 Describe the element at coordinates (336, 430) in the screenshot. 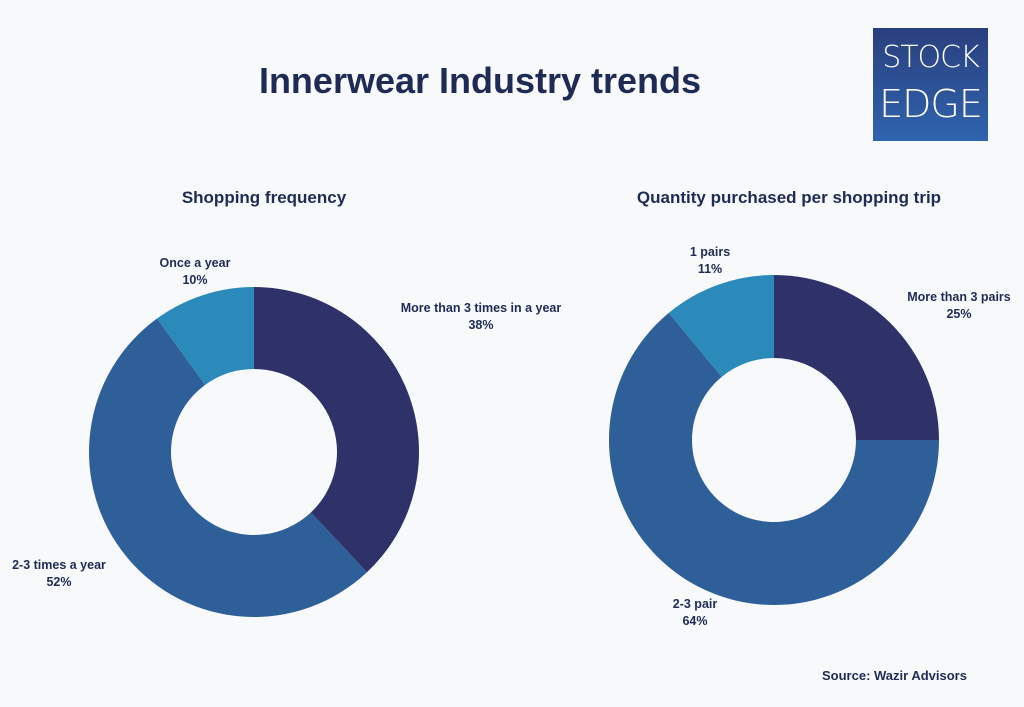

I see `donut-slice-more-than-3-times-in-a-year` at that location.